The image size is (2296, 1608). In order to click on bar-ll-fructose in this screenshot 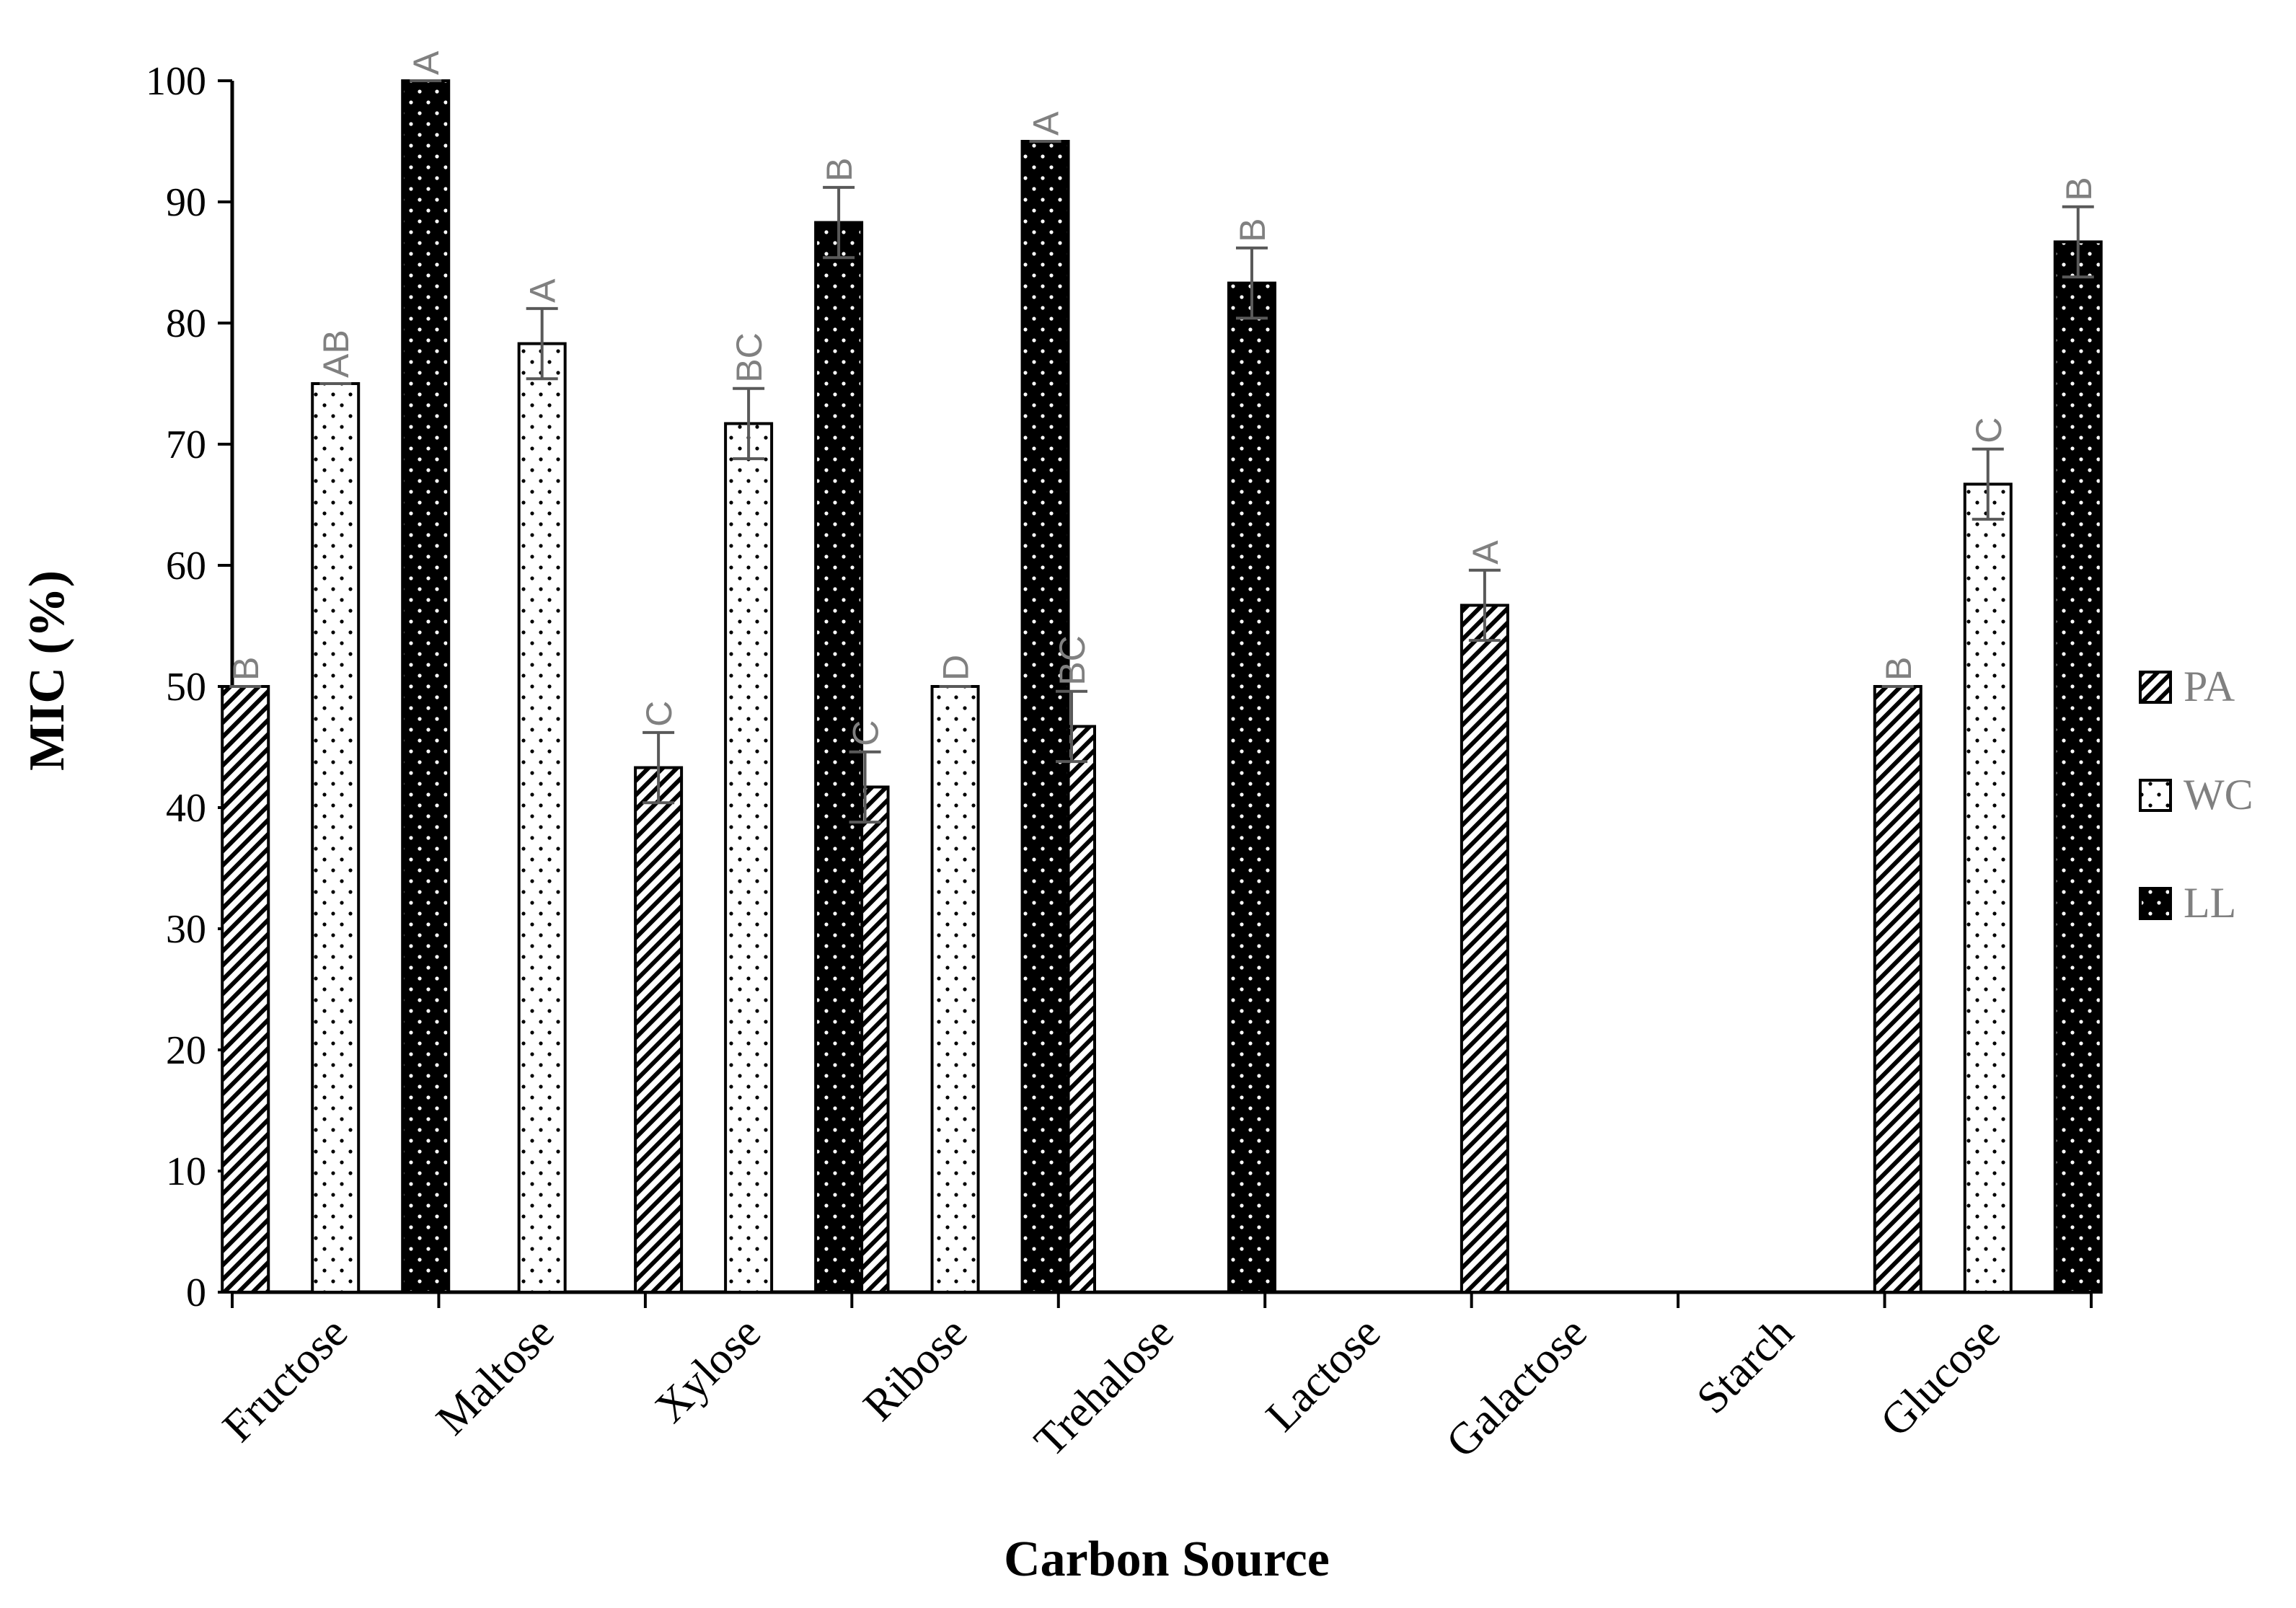, I will do `click(426, 686)`.